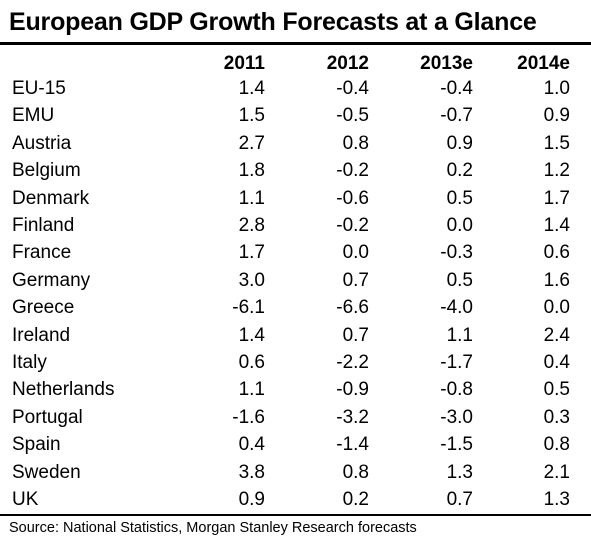 The width and height of the screenshot is (591, 546). What do you see at coordinates (556, 417) in the screenshot?
I see `row-value-cell: 0.3` at bounding box center [556, 417].